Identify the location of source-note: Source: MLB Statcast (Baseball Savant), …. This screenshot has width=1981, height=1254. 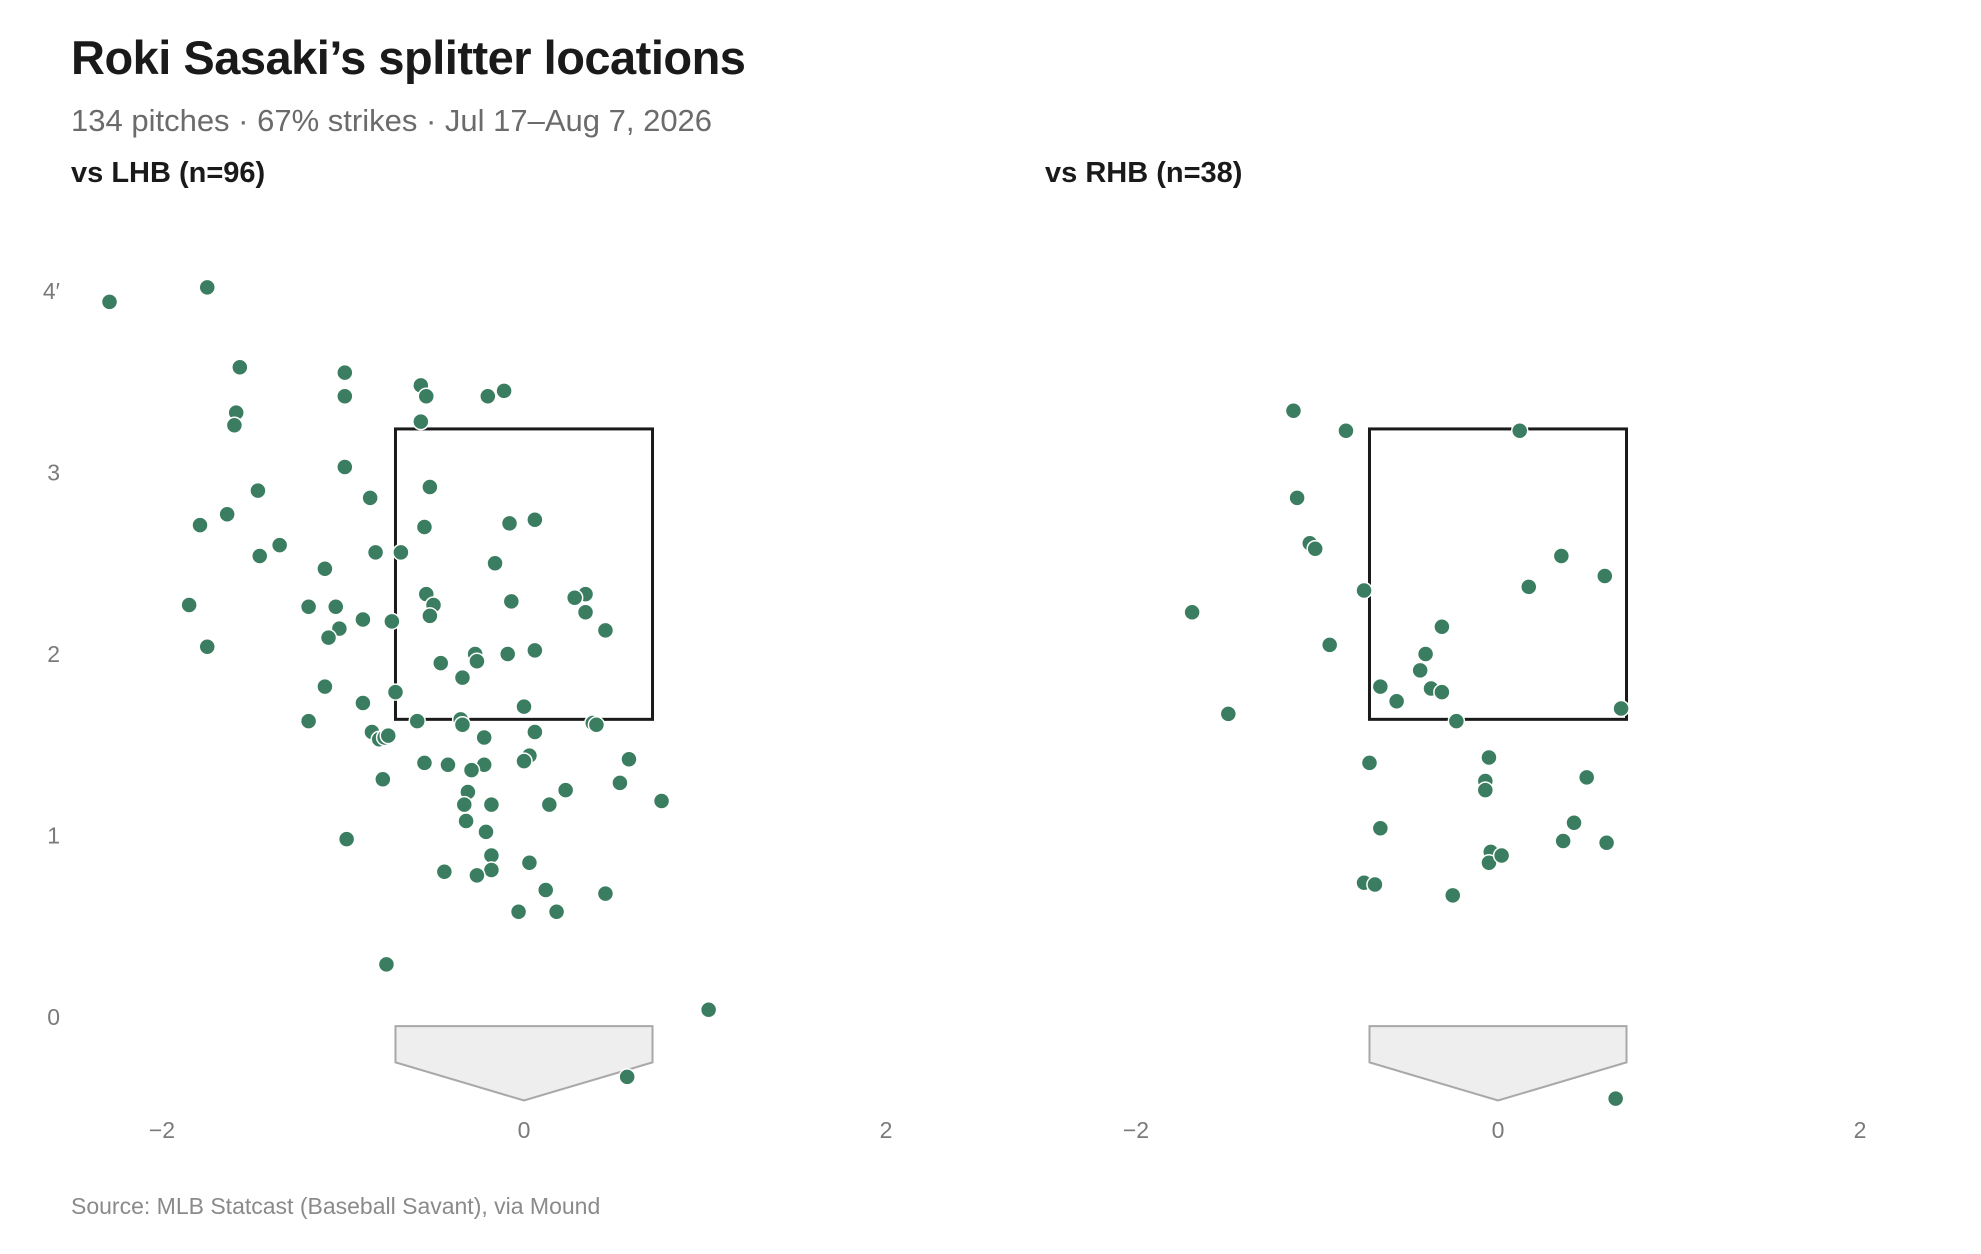
(336, 1206).